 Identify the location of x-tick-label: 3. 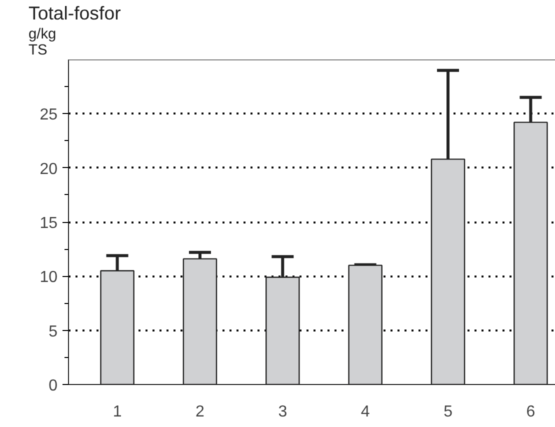
(283, 412).